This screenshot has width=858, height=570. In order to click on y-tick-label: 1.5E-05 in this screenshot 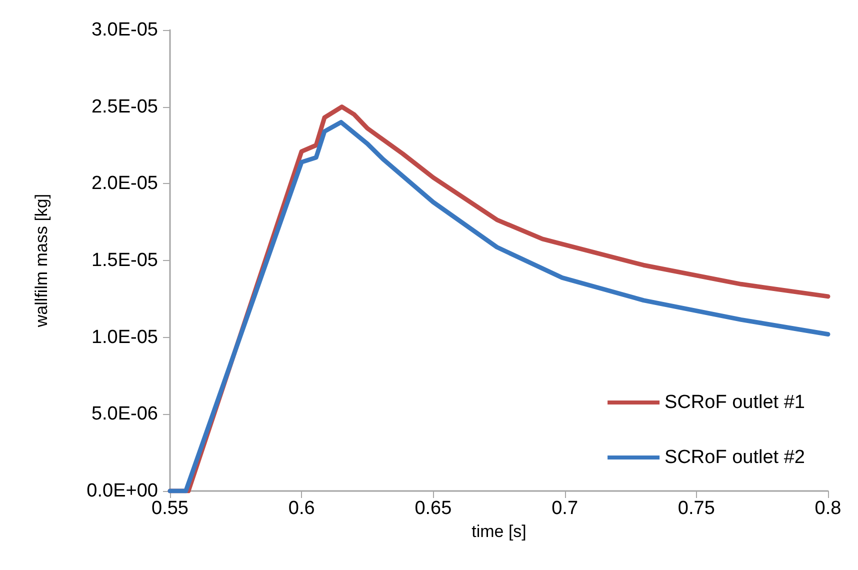, I will do `click(124, 260)`.